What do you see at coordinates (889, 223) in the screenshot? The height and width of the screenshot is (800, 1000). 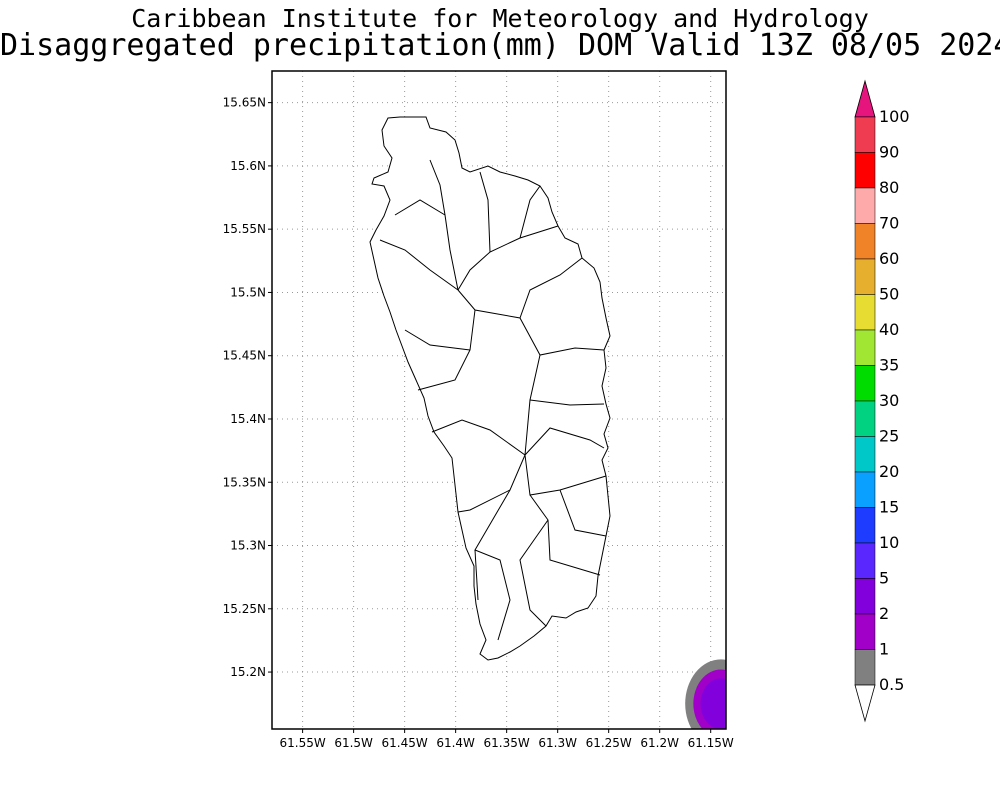 I see `colorbar-label: 70` at bounding box center [889, 223].